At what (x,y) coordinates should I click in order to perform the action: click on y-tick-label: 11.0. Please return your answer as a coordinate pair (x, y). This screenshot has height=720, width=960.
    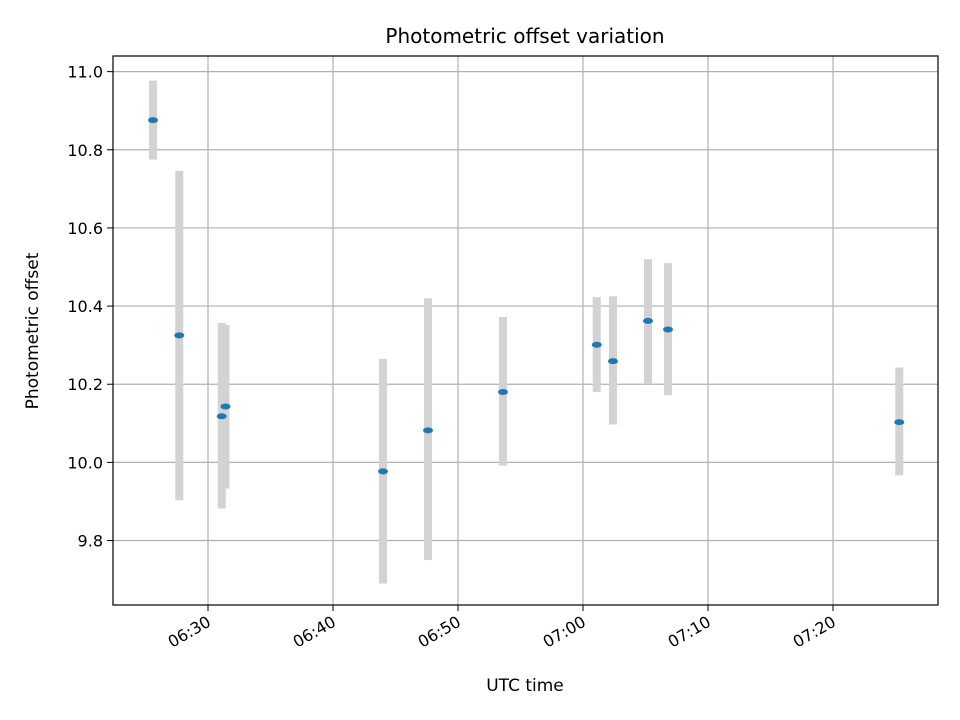
    Looking at the image, I should click on (85, 72).